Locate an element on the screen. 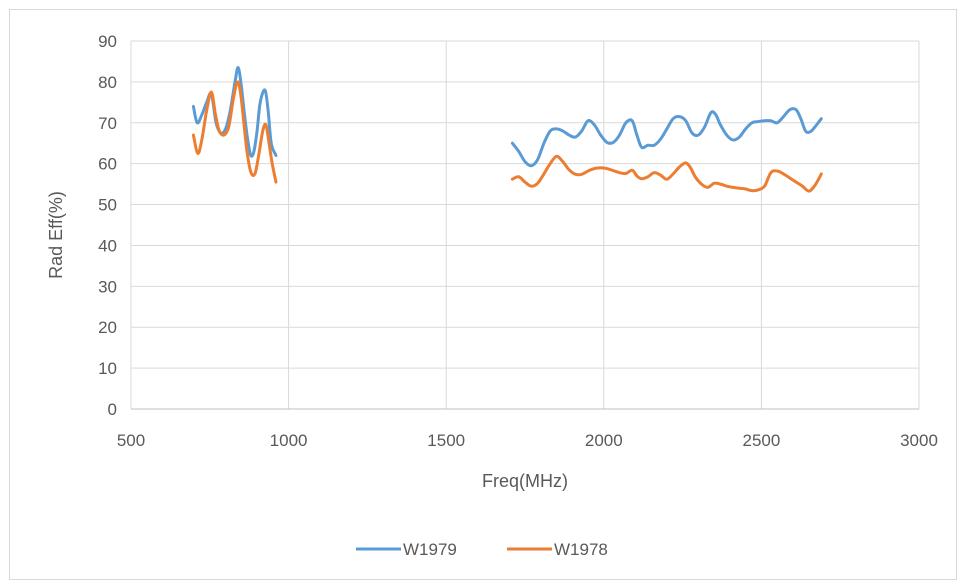 Image resolution: width=958 pixels, height=581 pixels. series-lines is located at coordinates (507, 129).